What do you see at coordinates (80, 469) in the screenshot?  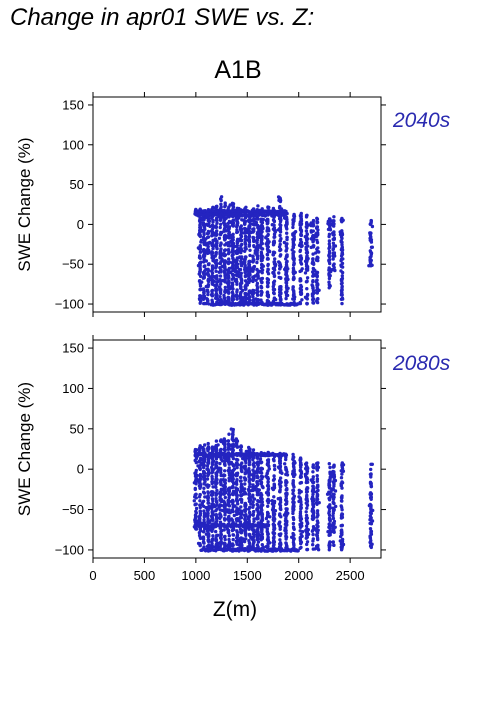 I see `y-tick-label: 0` at bounding box center [80, 469].